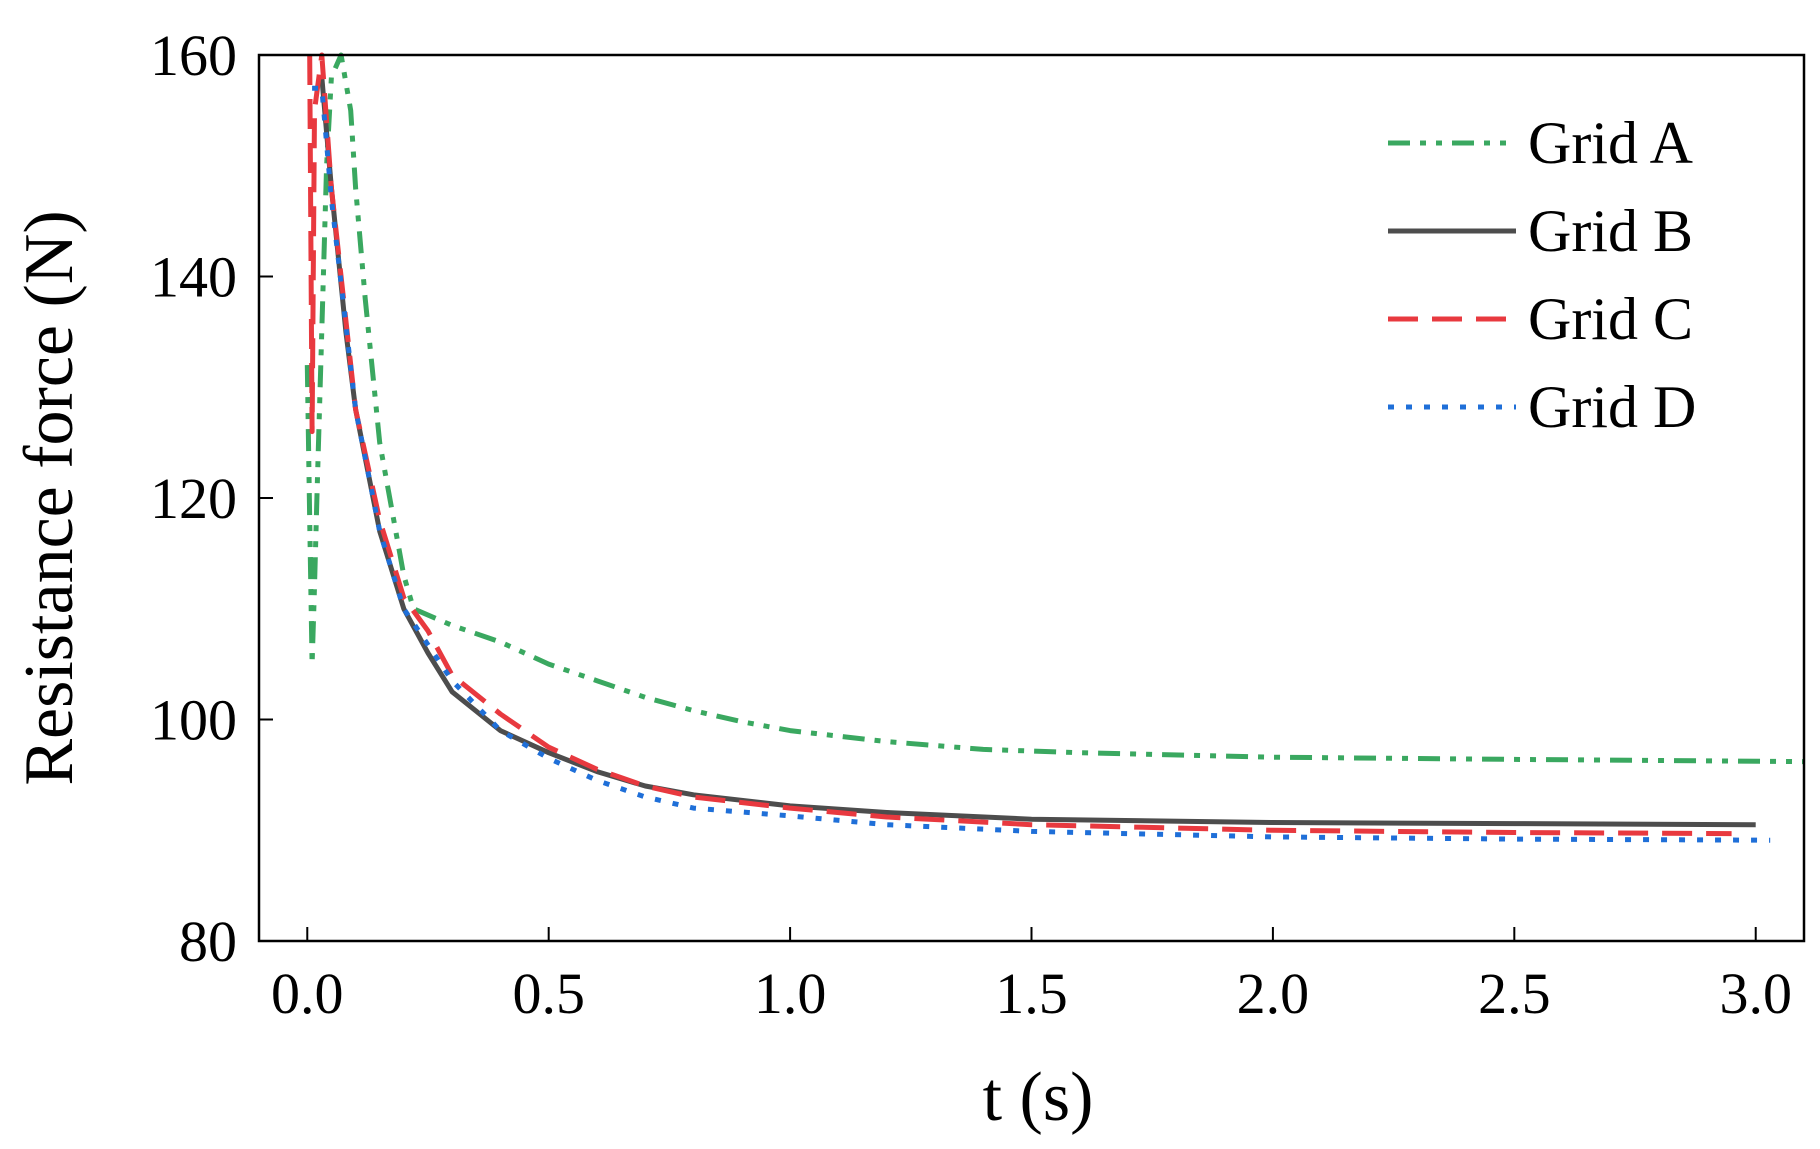 Image resolution: width=1820 pixels, height=1149 pixels. Describe the element at coordinates (1514, 993) in the screenshot. I see `x-tick-label: 2.5` at that location.